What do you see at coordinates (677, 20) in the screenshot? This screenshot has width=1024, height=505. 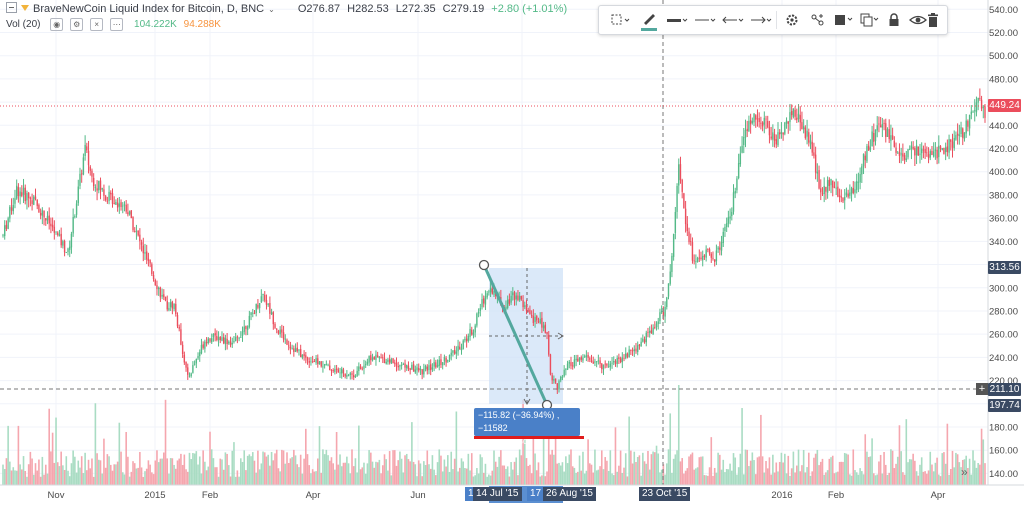 I see `line-thick-icon` at bounding box center [677, 20].